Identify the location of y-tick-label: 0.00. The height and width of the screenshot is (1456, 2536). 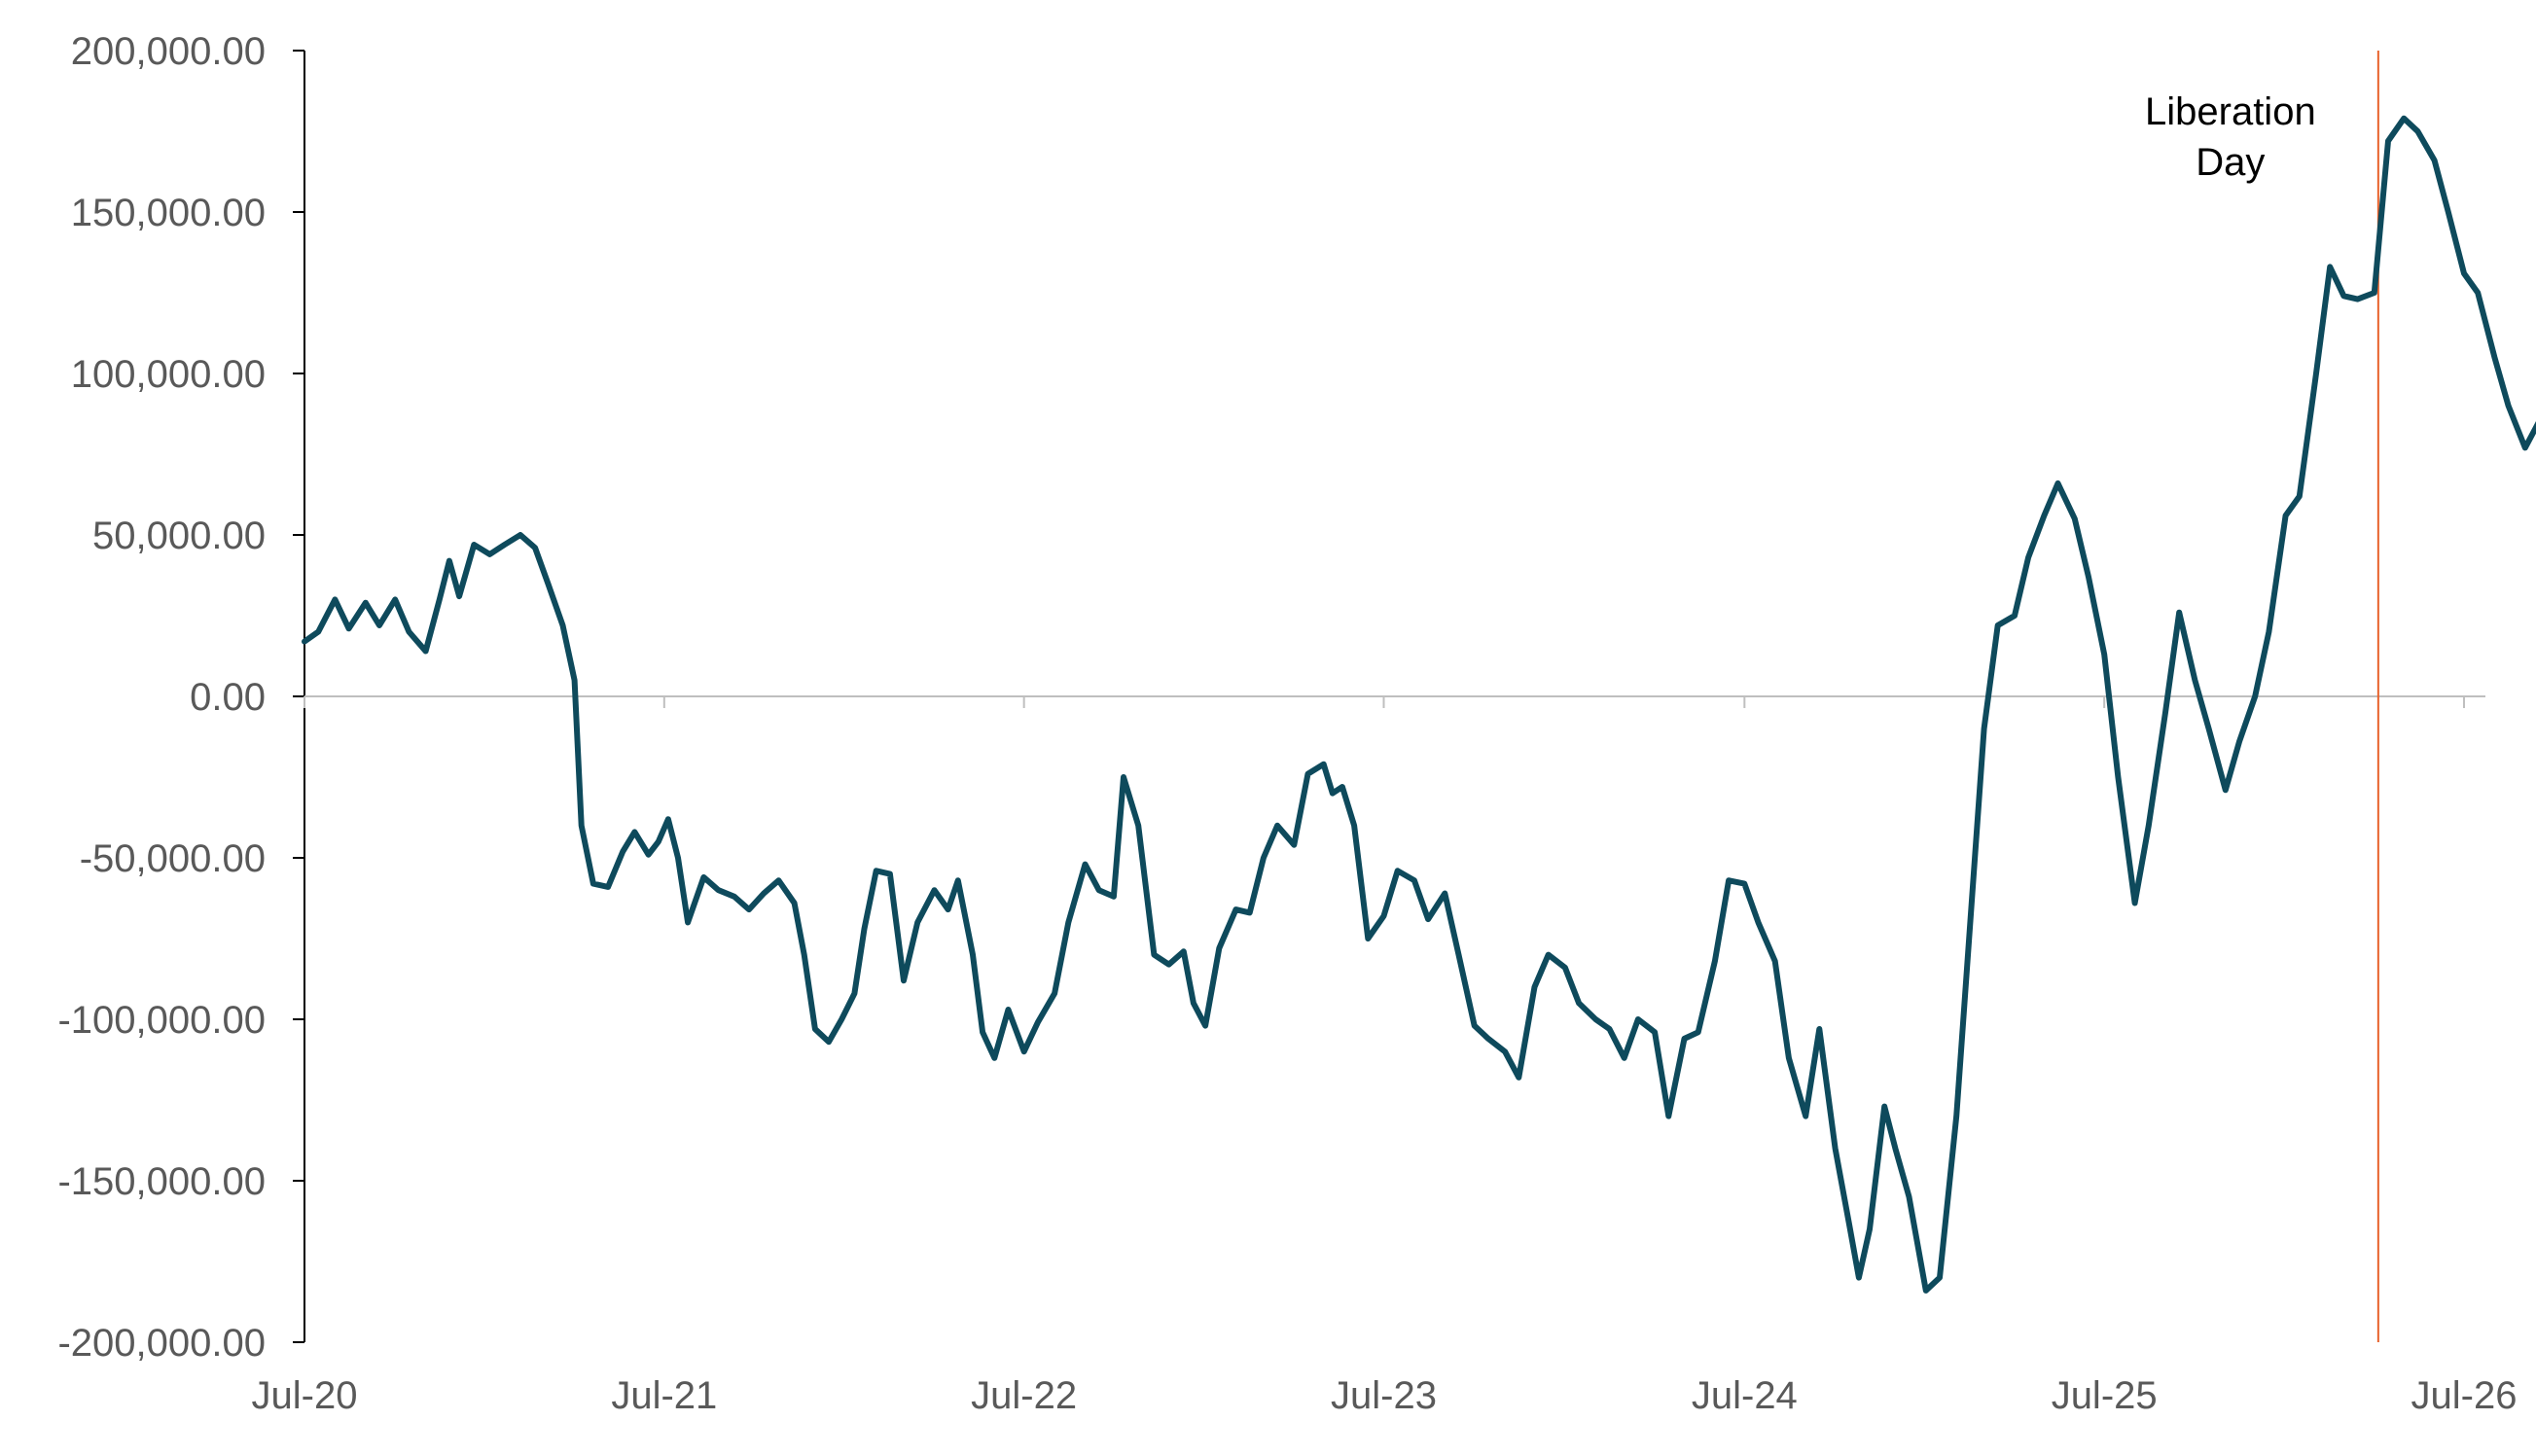
(228, 697).